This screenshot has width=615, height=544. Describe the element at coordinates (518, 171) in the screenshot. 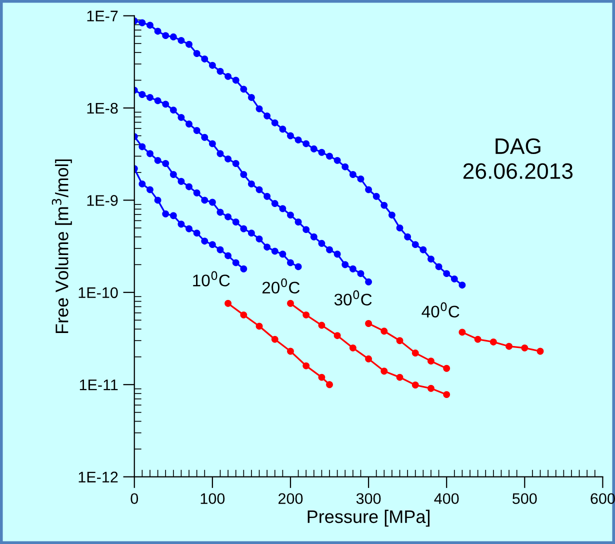

I see `annotation: 26.06.2013` at that location.